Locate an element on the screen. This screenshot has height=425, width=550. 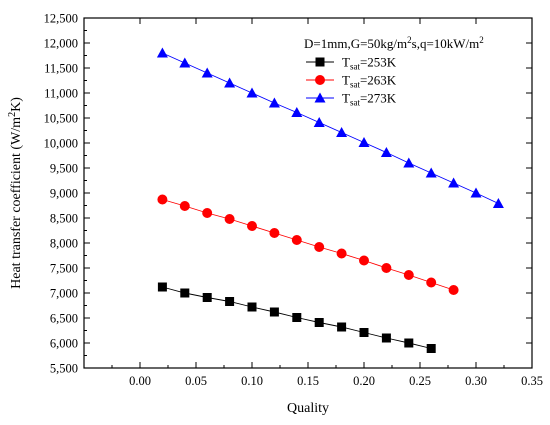
y-tick-label: 7,000 is located at coordinates (64, 294).